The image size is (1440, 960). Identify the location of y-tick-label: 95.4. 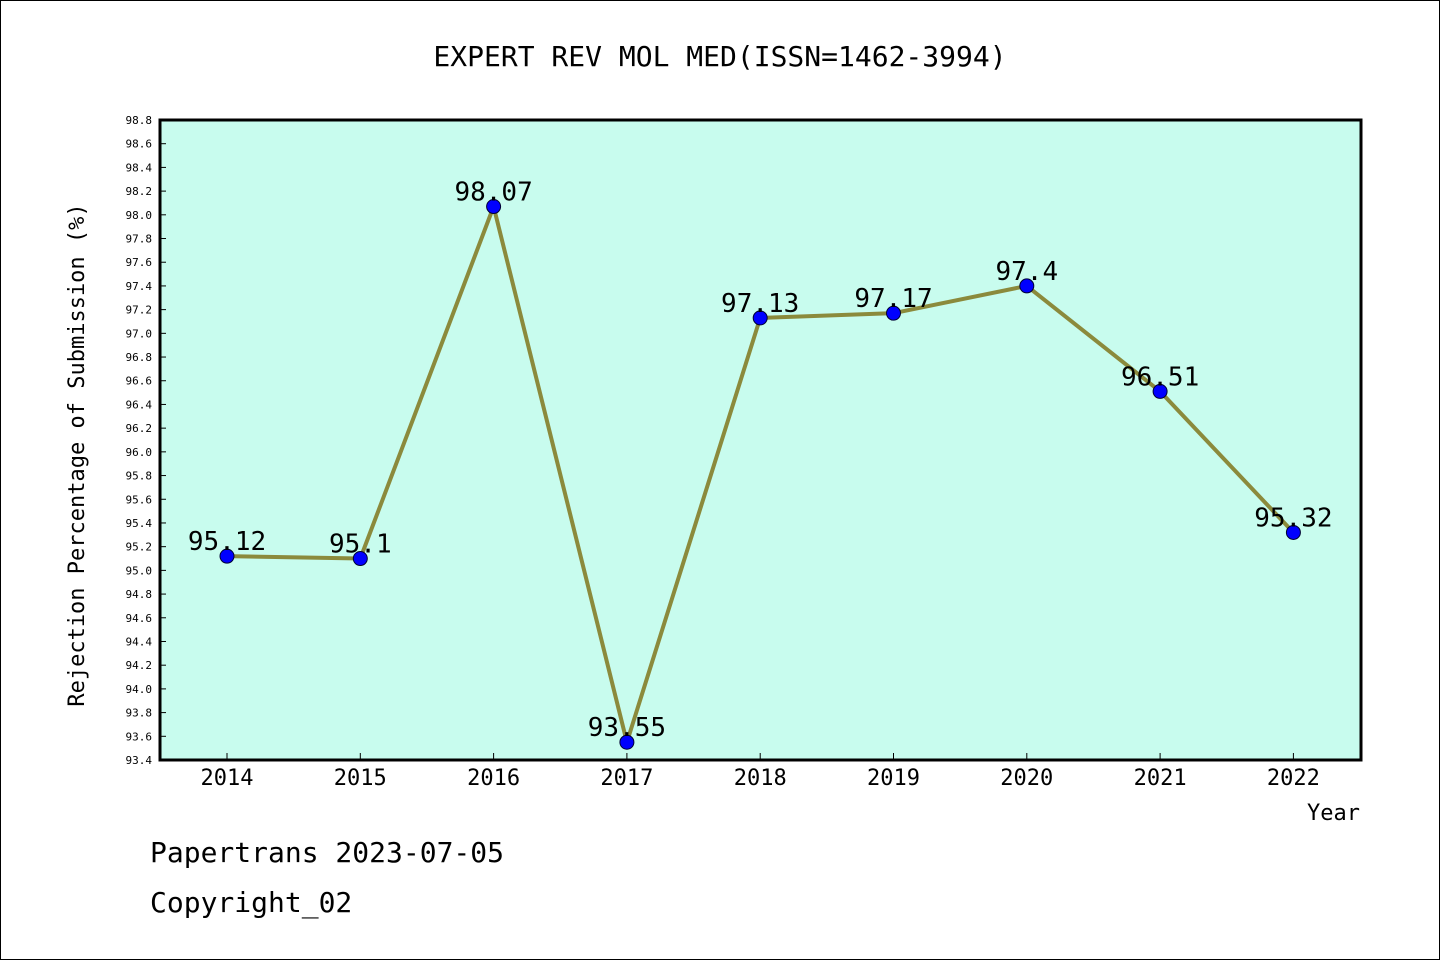
(139, 523).